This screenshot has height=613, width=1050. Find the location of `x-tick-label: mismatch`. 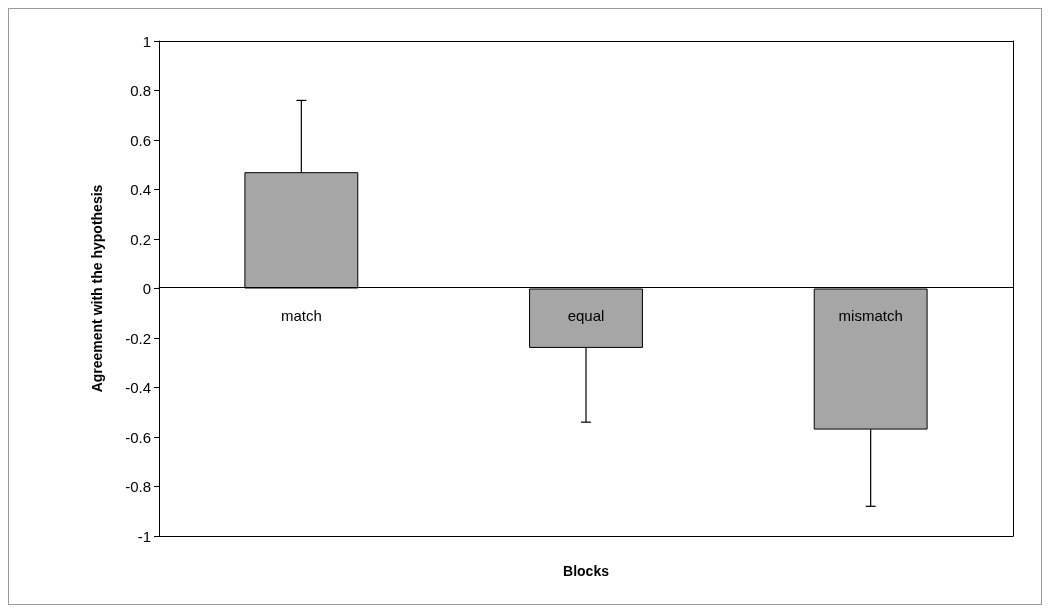

x-tick-label: mismatch is located at coordinates (870, 315).